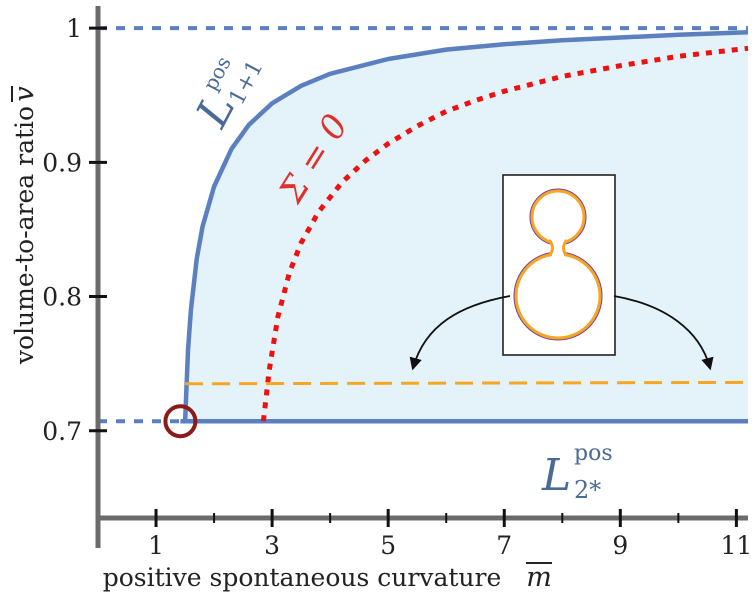 Image resolution: width=756 pixels, height=601 pixels. I want to click on x-tick-label-9: 9, so click(620, 545).